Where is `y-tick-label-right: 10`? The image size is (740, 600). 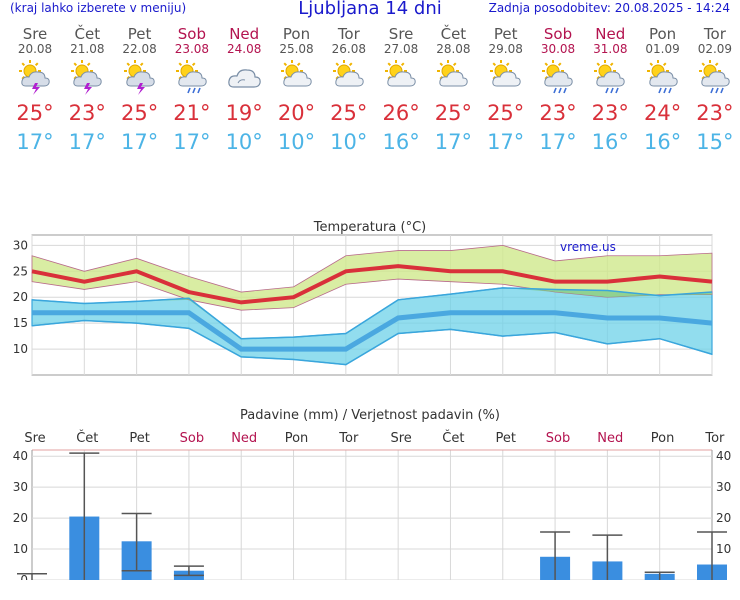
y-tick-label-right: 10 is located at coordinates (723, 549).